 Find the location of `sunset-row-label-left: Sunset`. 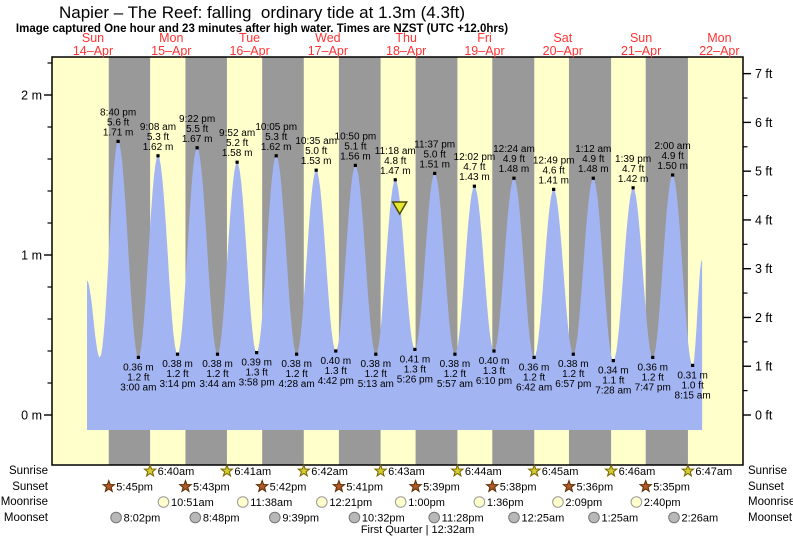

sunset-row-label-left: Sunset is located at coordinates (30, 486).